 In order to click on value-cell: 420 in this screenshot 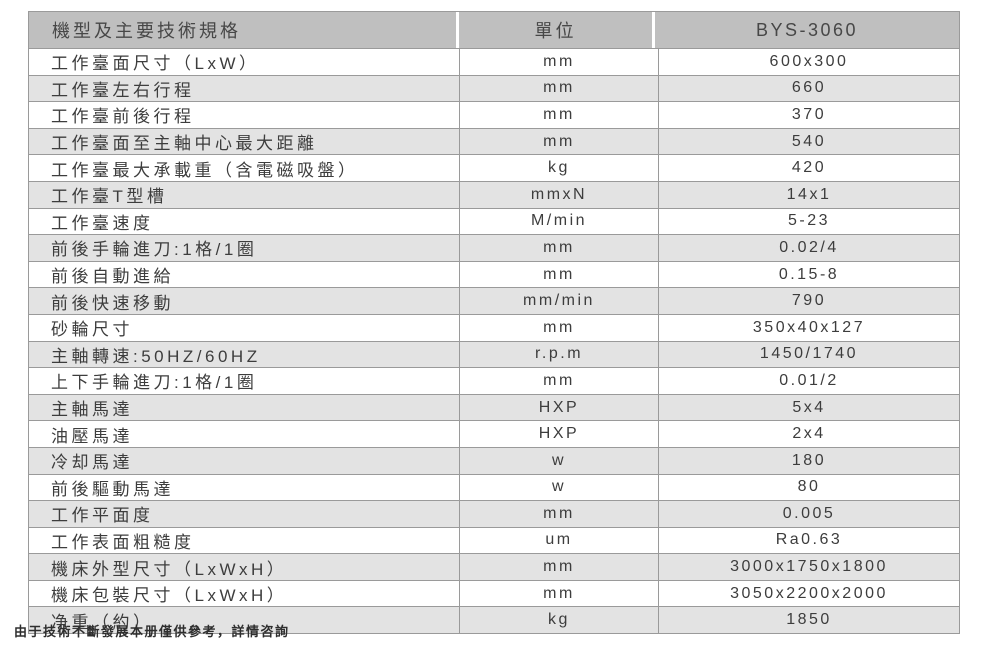, I will do `click(808, 168)`.